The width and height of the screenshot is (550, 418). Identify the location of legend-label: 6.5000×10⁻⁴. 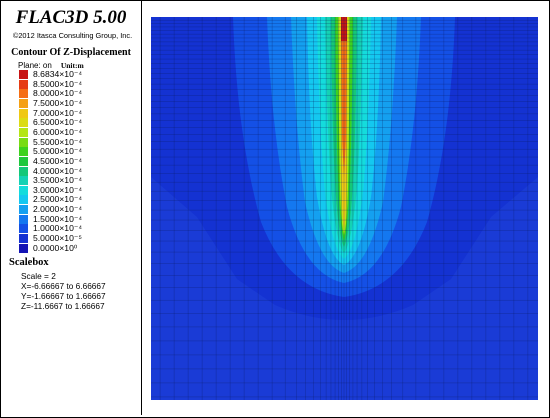
(58, 122).